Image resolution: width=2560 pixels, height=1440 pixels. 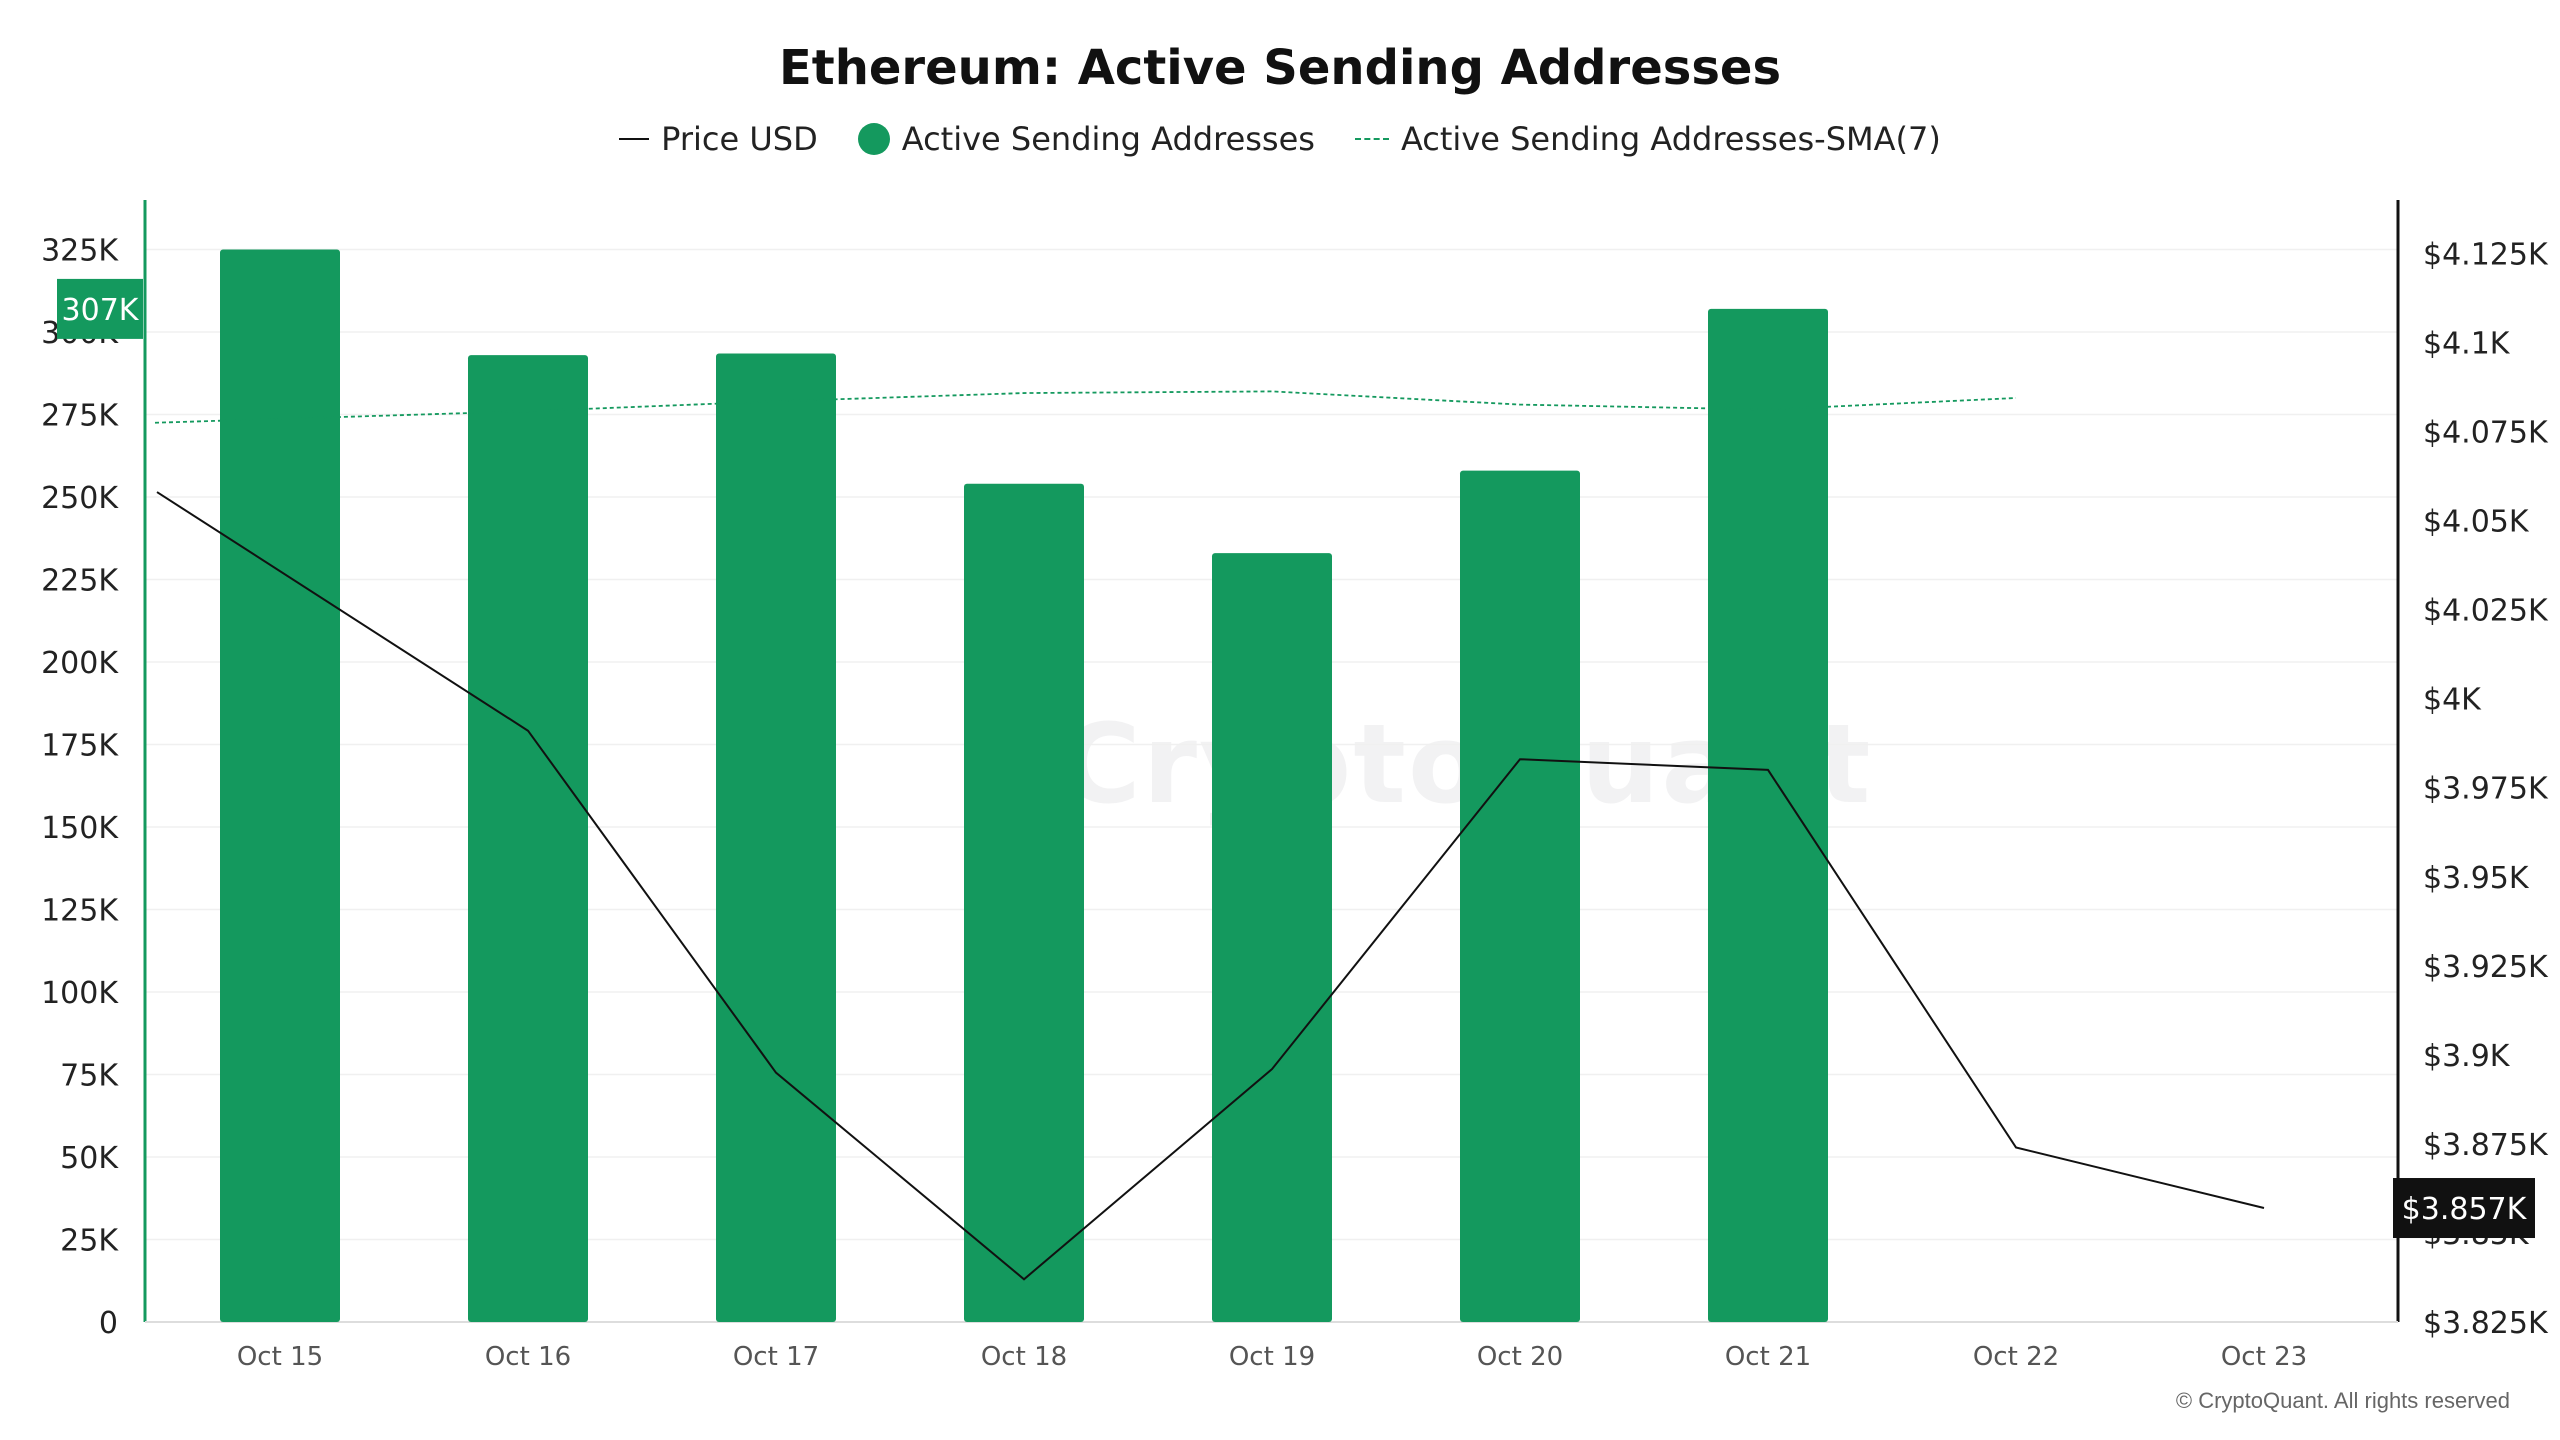 I want to click on legend-label-price-usd: Price USD, so click(x=739, y=139).